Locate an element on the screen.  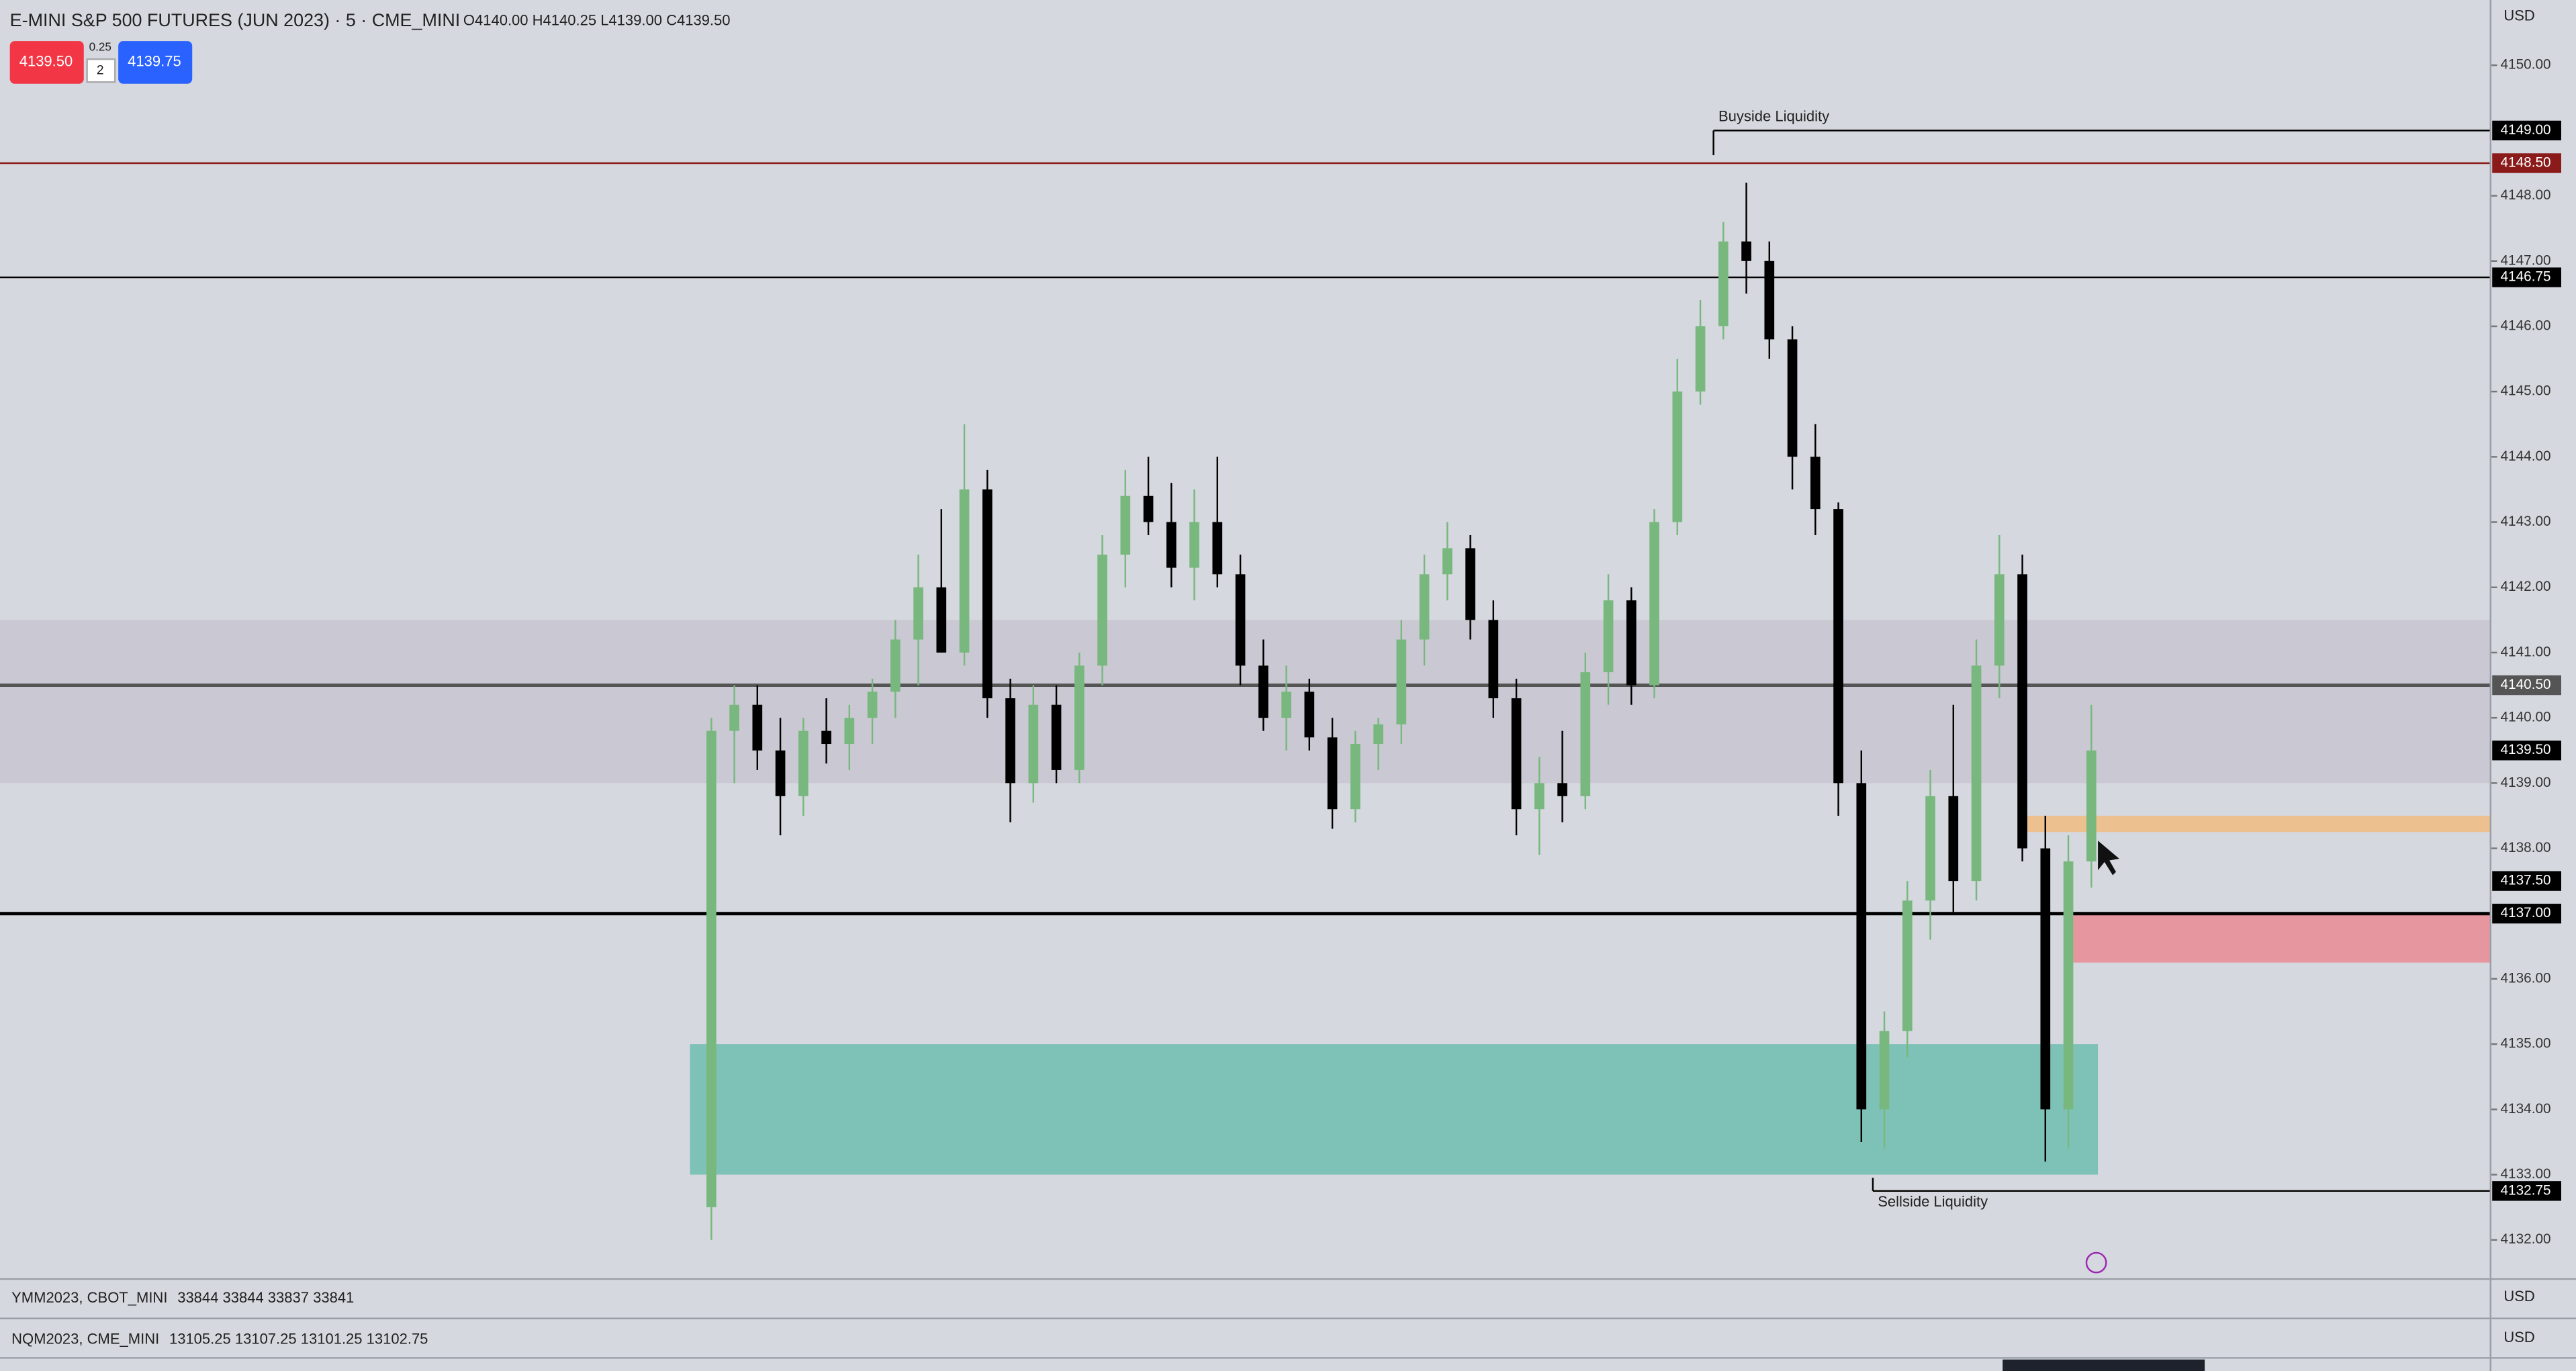
y-tick-label: 4136.00 is located at coordinates (2525, 978).